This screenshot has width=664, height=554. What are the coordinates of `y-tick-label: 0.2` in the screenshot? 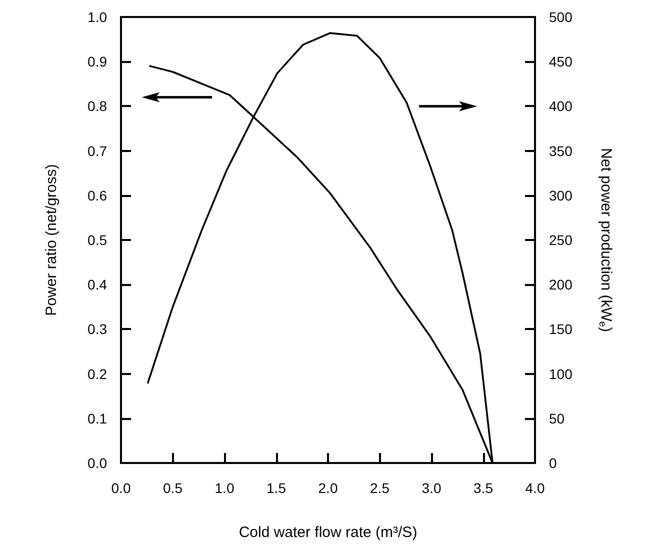 It's located at (98, 374).